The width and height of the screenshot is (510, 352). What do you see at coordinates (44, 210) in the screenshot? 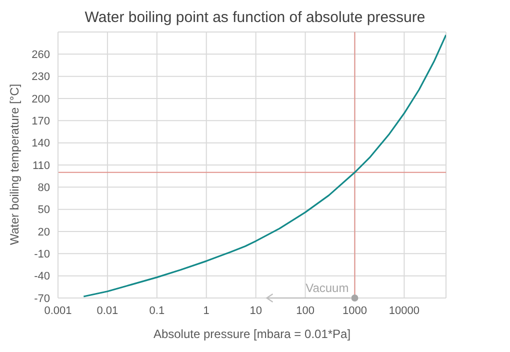
I see `y-tick-label: 50` at bounding box center [44, 210].